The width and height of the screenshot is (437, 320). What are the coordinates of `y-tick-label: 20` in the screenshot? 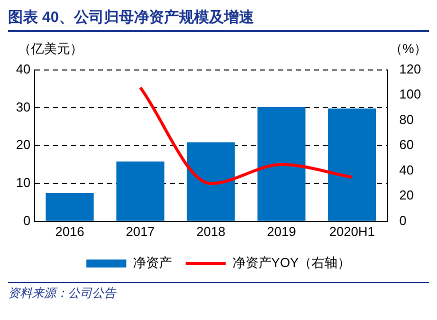 It's located at (23, 144).